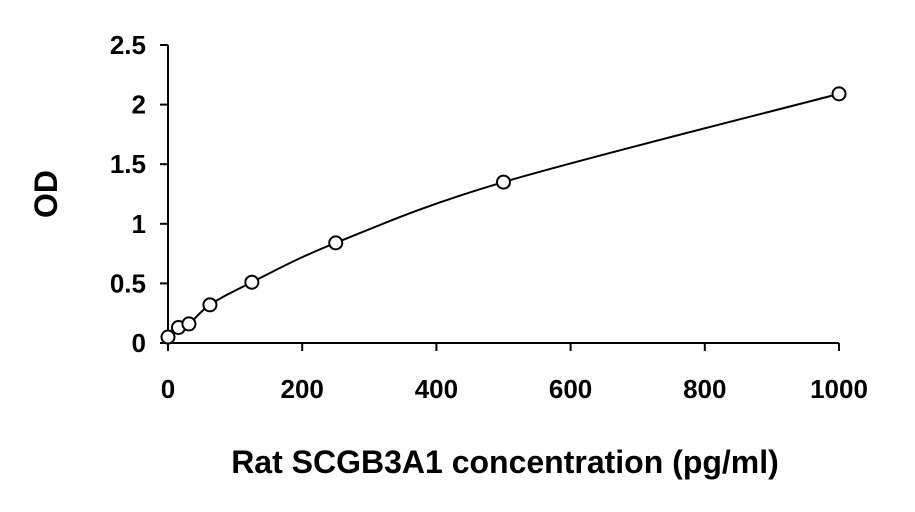  Describe the element at coordinates (128, 45) in the screenshot. I see `y-tick-label: 2.5` at that location.